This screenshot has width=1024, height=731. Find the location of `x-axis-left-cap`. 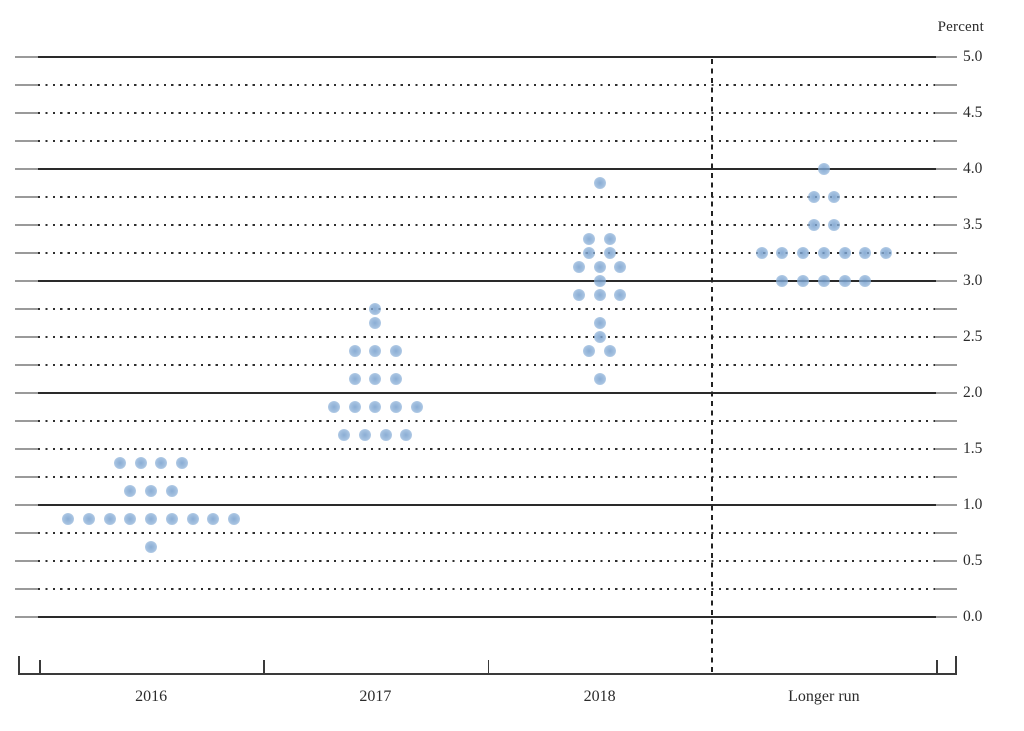

x-axis-left-cap is located at coordinates (19, 664).